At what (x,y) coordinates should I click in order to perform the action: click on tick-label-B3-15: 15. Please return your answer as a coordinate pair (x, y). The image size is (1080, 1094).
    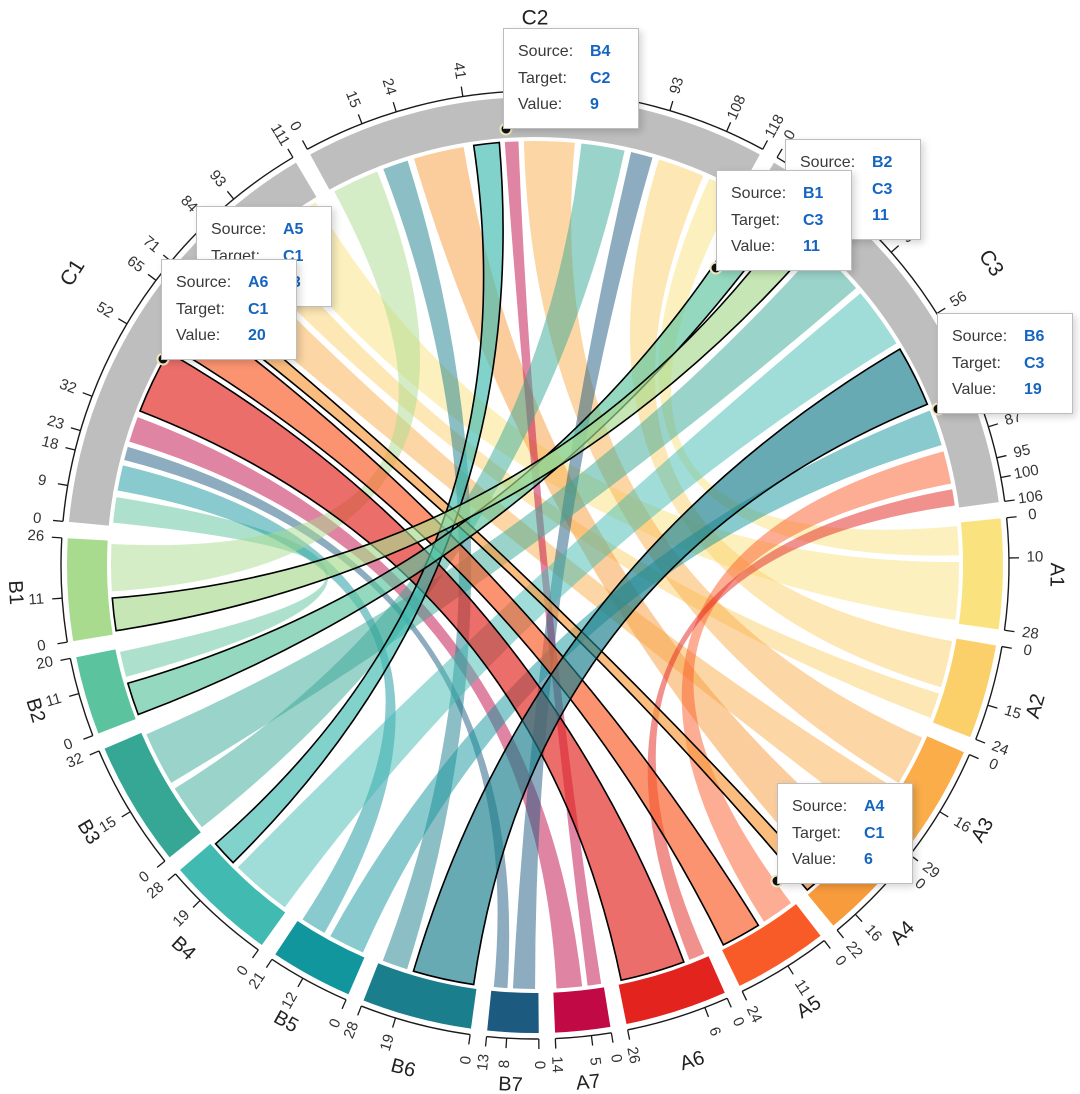
    Looking at the image, I should click on (107, 824).